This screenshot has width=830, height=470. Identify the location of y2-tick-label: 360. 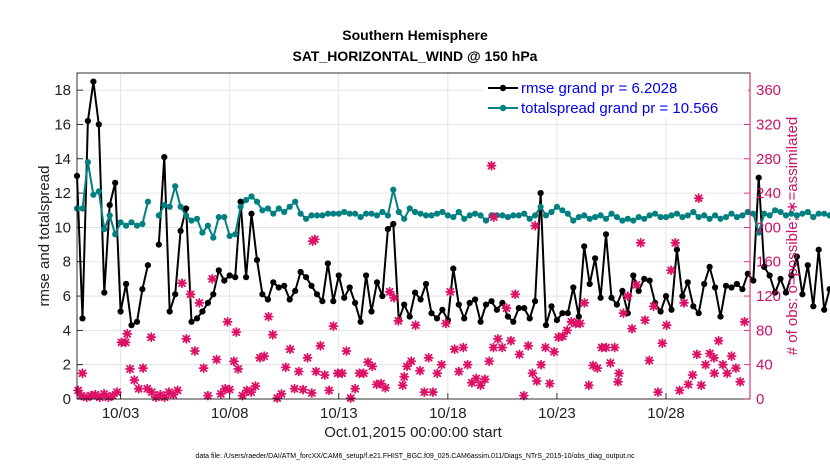
(768, 90).